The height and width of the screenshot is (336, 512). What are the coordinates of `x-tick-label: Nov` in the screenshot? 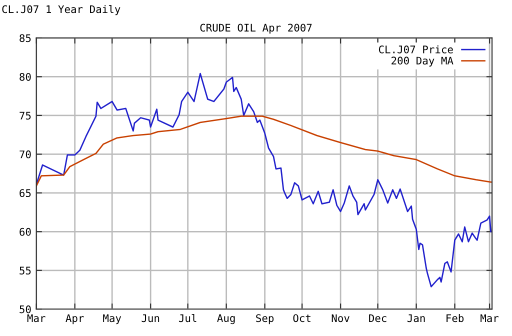 It's located at (341, 318).